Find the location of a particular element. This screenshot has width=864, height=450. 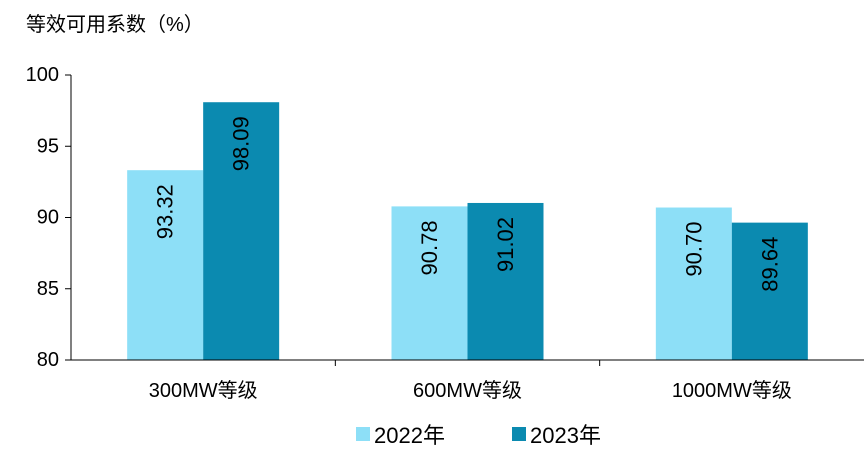

y-tick-label-80: 80 is located at coordinates (48, 360).